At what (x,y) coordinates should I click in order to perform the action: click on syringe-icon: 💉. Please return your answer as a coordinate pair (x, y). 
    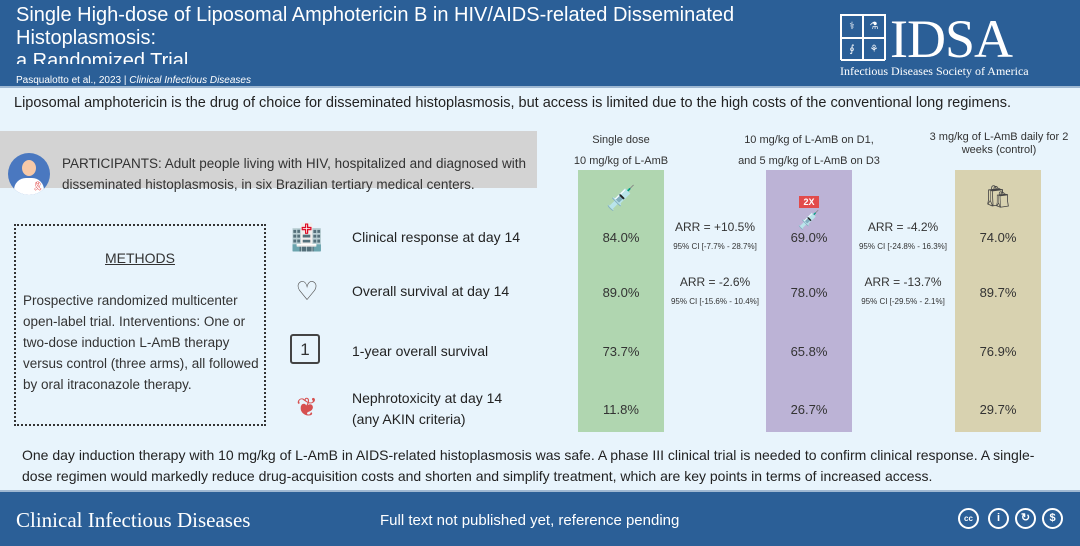
    Looking at the image, I should click on (621, 198).